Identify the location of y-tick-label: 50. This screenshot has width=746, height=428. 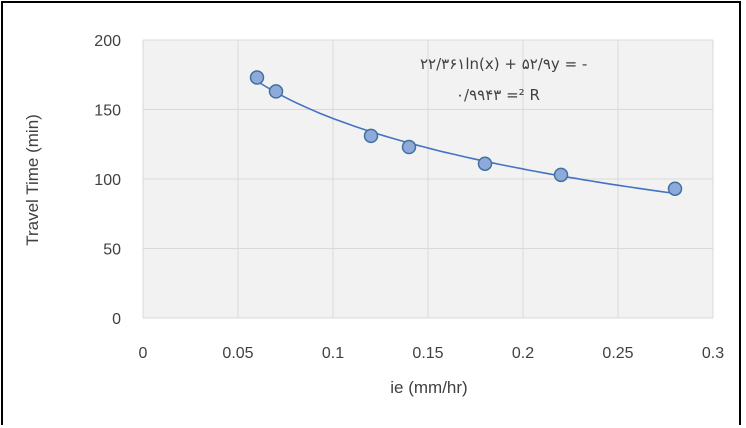
(112, 250).